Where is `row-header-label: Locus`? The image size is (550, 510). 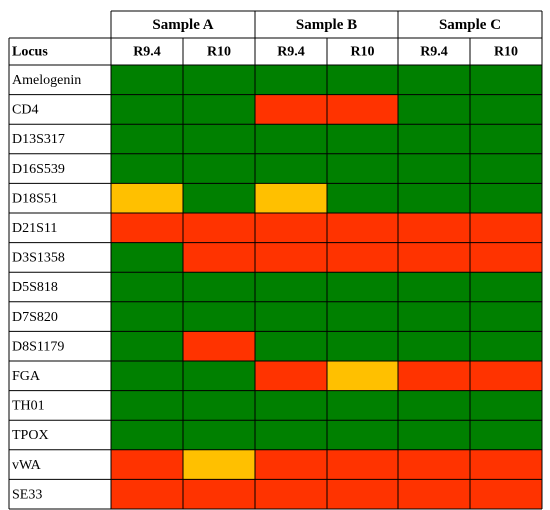 row-header-label: Locus is located at coordinates (30, 52).